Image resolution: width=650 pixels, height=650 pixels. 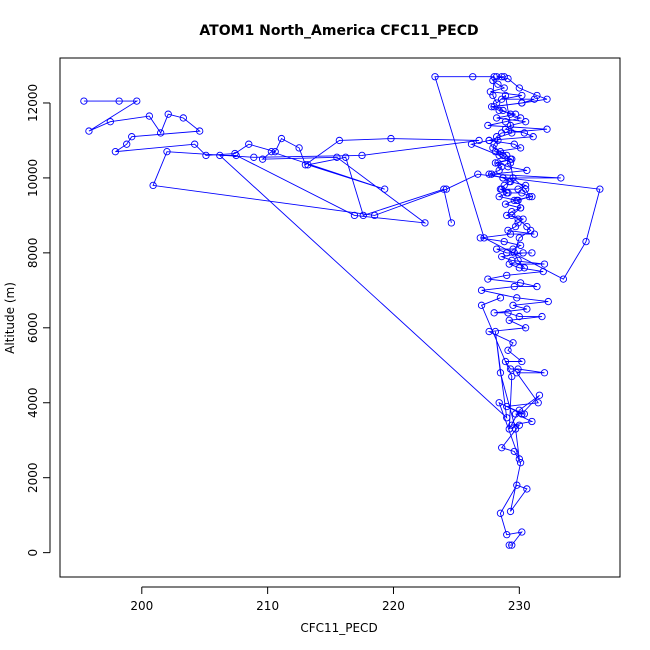 What do you see at coordinates (33, 178) in the screenshot?
I see `y-tick-label: 10000` at bounding box center [33, 178].